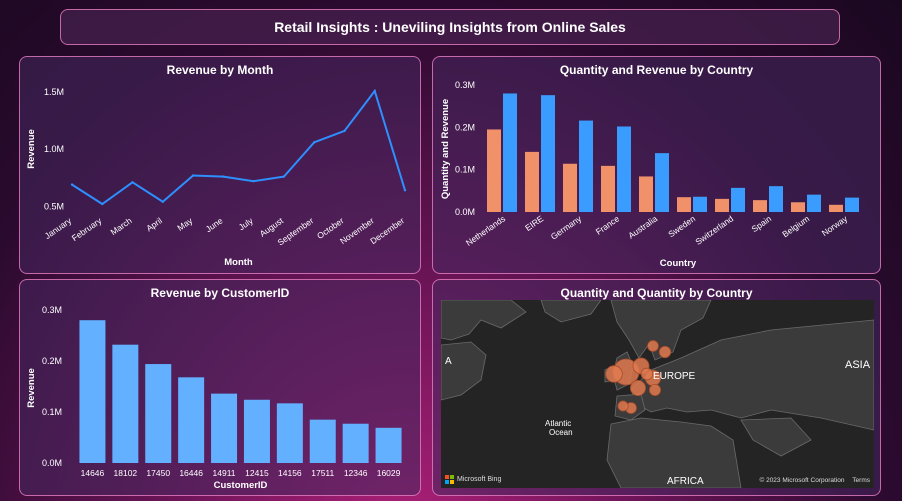  What do you see at coordinates (158, 473) in the screenshot?
I see `customer-xtick: 17450` at bounding box center [158, 473].